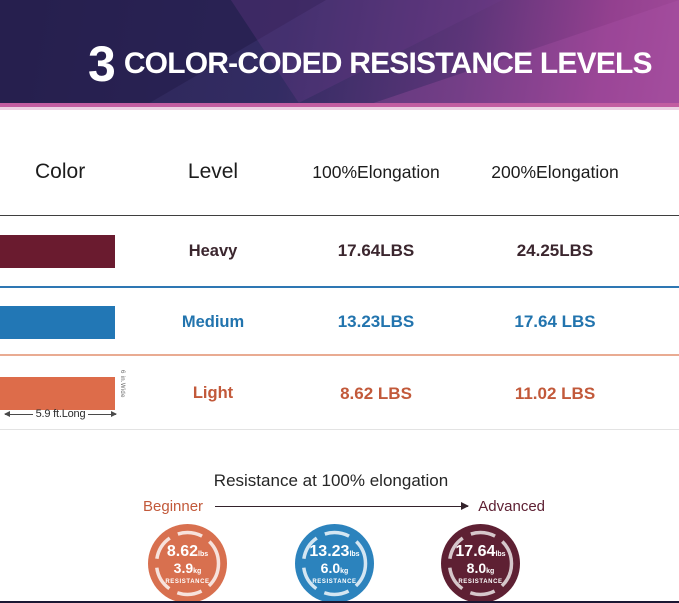 This screenshot has width=679, height=603. I want to click on kg-value: 3.9kg, so click(187, 568).